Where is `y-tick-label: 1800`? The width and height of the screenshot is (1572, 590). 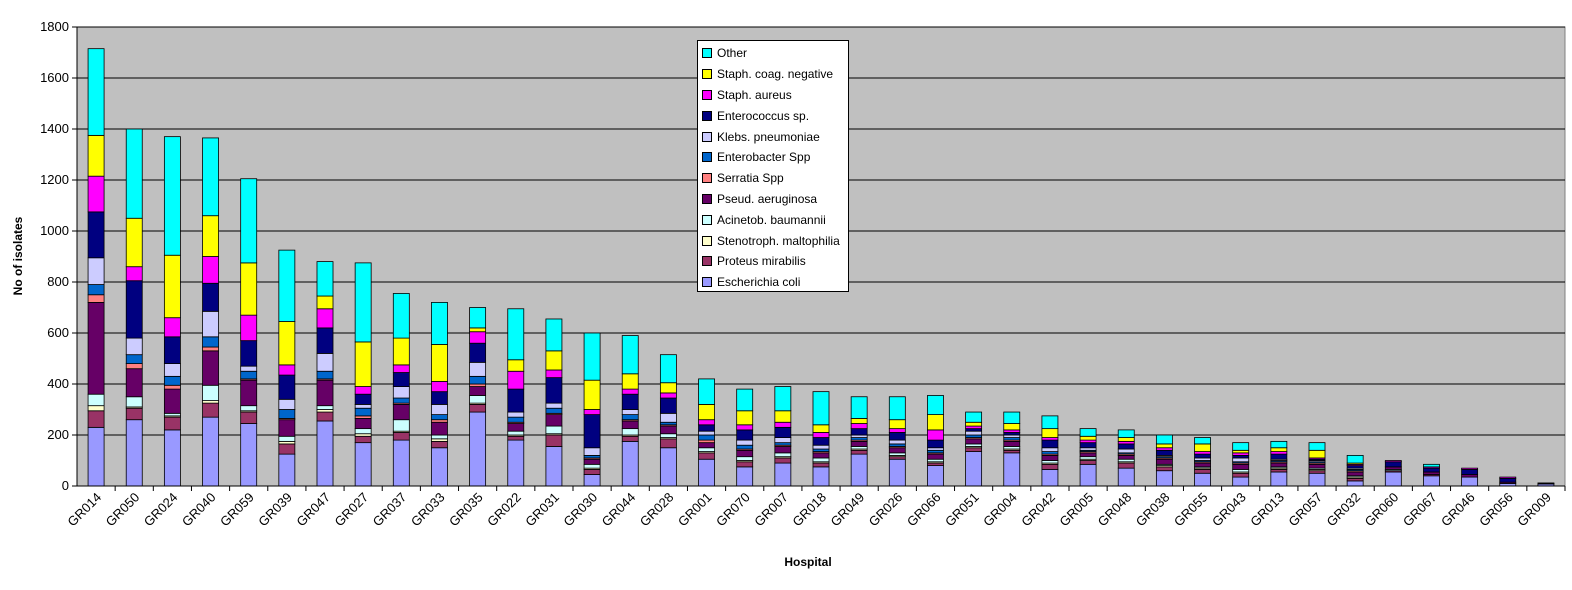 y-tick-label: 1800 is located at coordinates (54, 26).